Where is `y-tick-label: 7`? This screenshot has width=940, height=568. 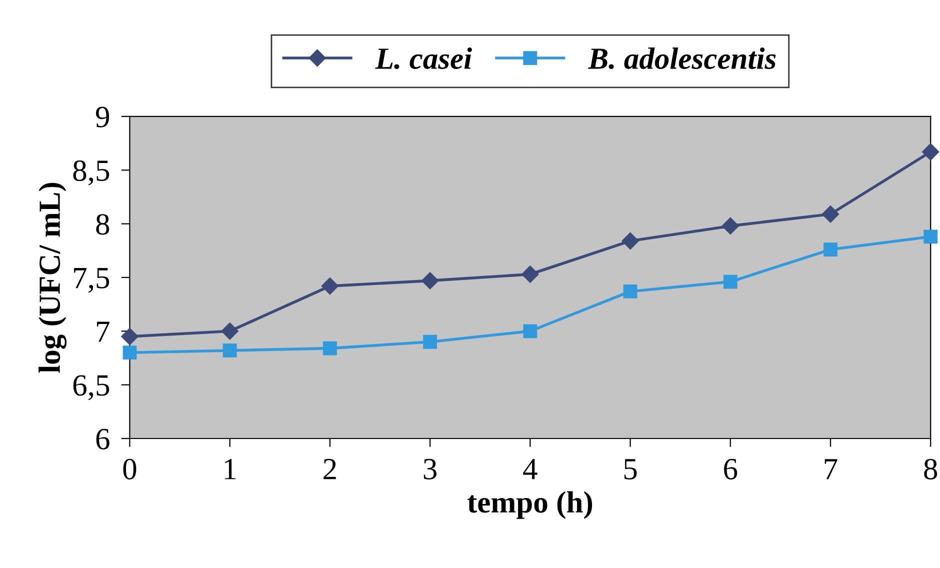
y-tick-label: 7 is located at coordinates (103, 332).